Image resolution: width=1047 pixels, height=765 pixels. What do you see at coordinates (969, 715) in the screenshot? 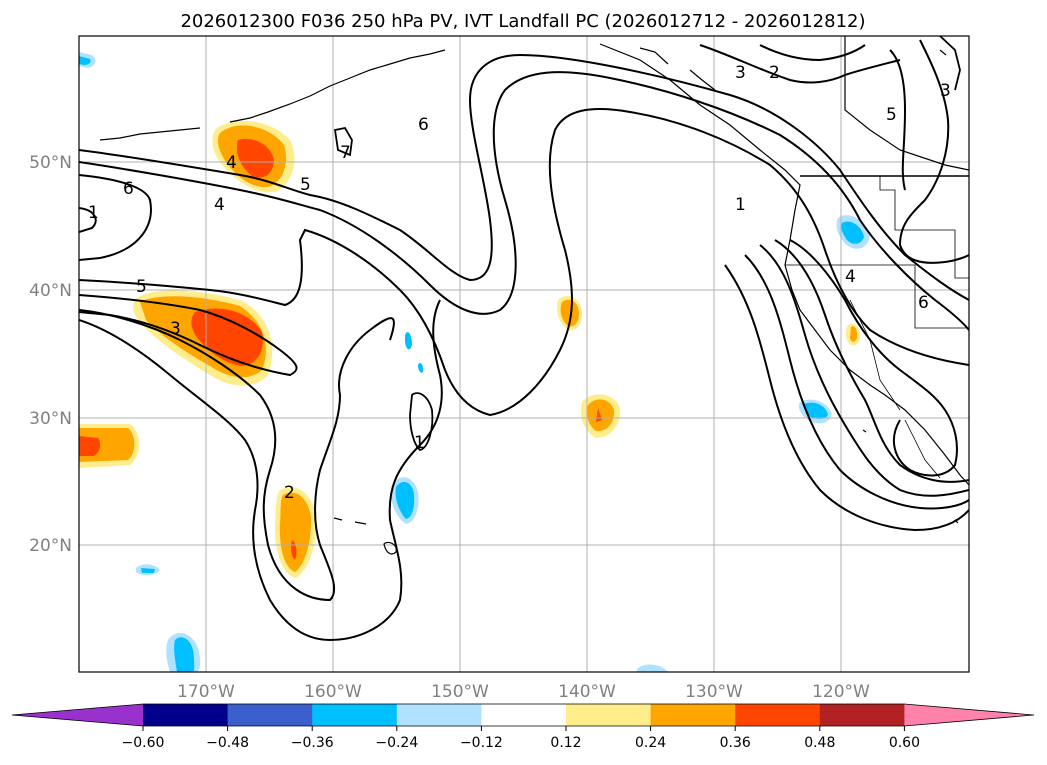
I see `colorbar-extend-high` at bounding box center [969, 715].